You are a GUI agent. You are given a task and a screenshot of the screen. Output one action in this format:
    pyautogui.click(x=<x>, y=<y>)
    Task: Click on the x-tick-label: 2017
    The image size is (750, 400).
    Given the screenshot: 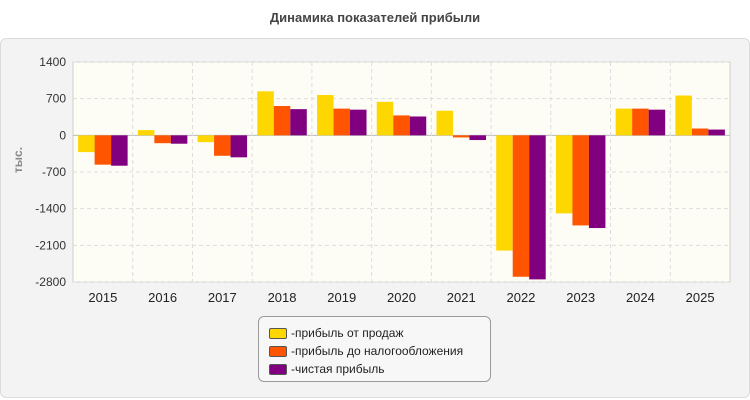 What is the action you would take?
    pyautogui.click(x=222, y=297)
    